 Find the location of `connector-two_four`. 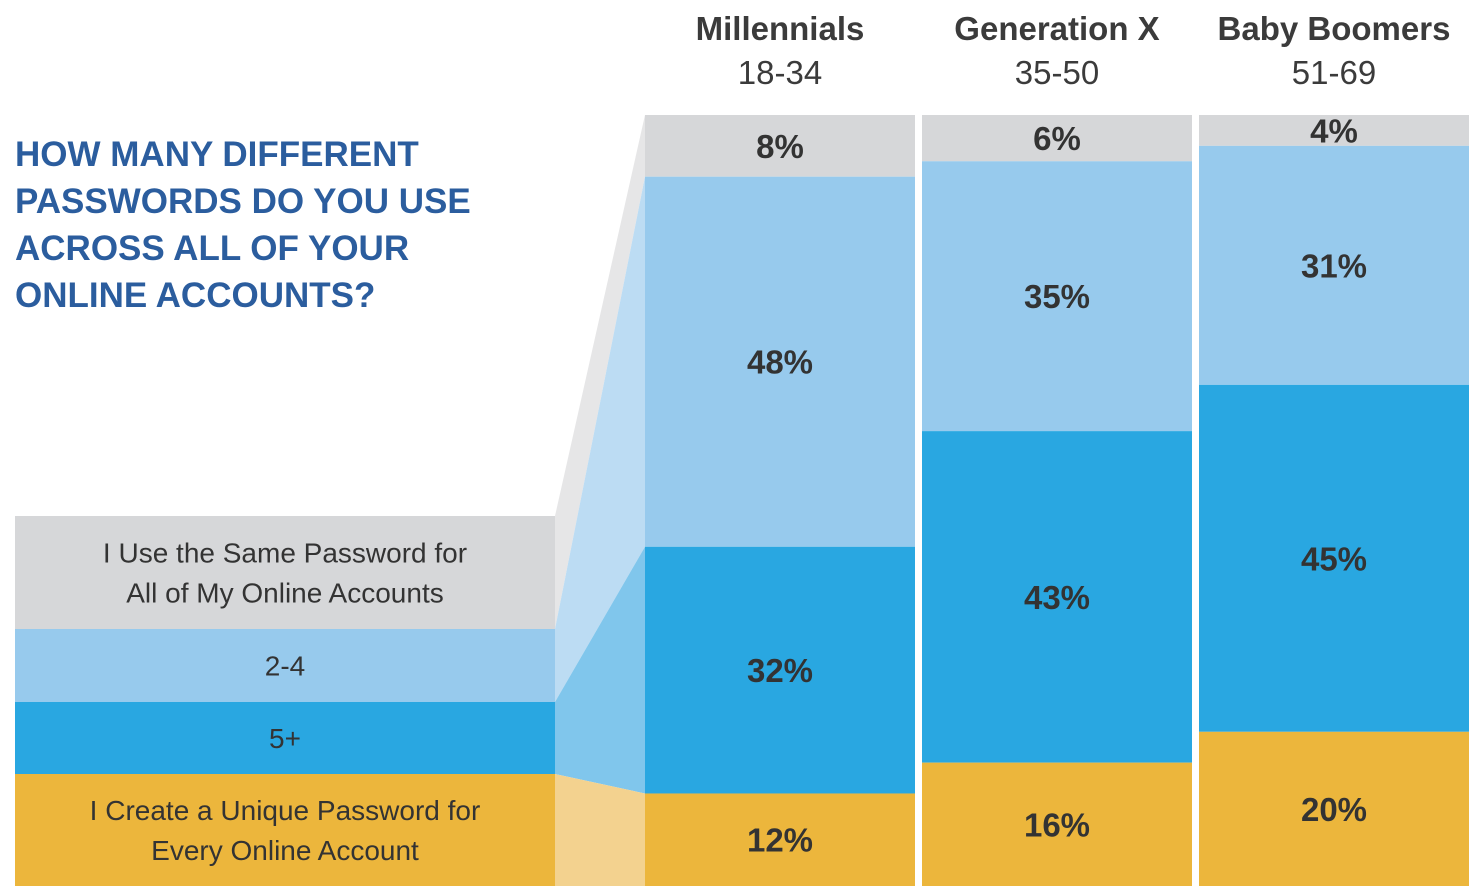

connector-two_four is located at coordinates (600, 439).